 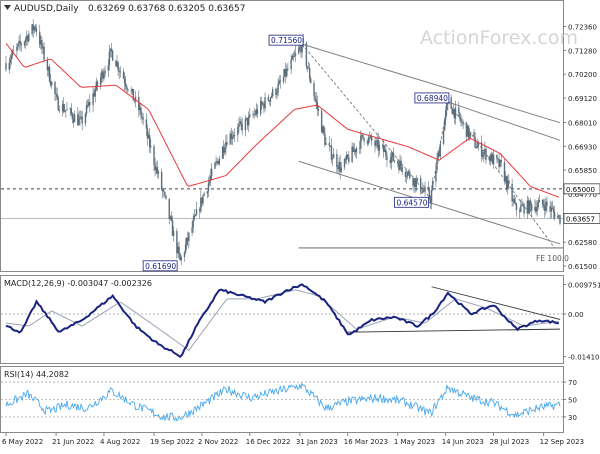 What do you see at coordinates (7, 7) in the screenshot?
I see `dropdown-triangle-icon` at bounding box center [7, 7].